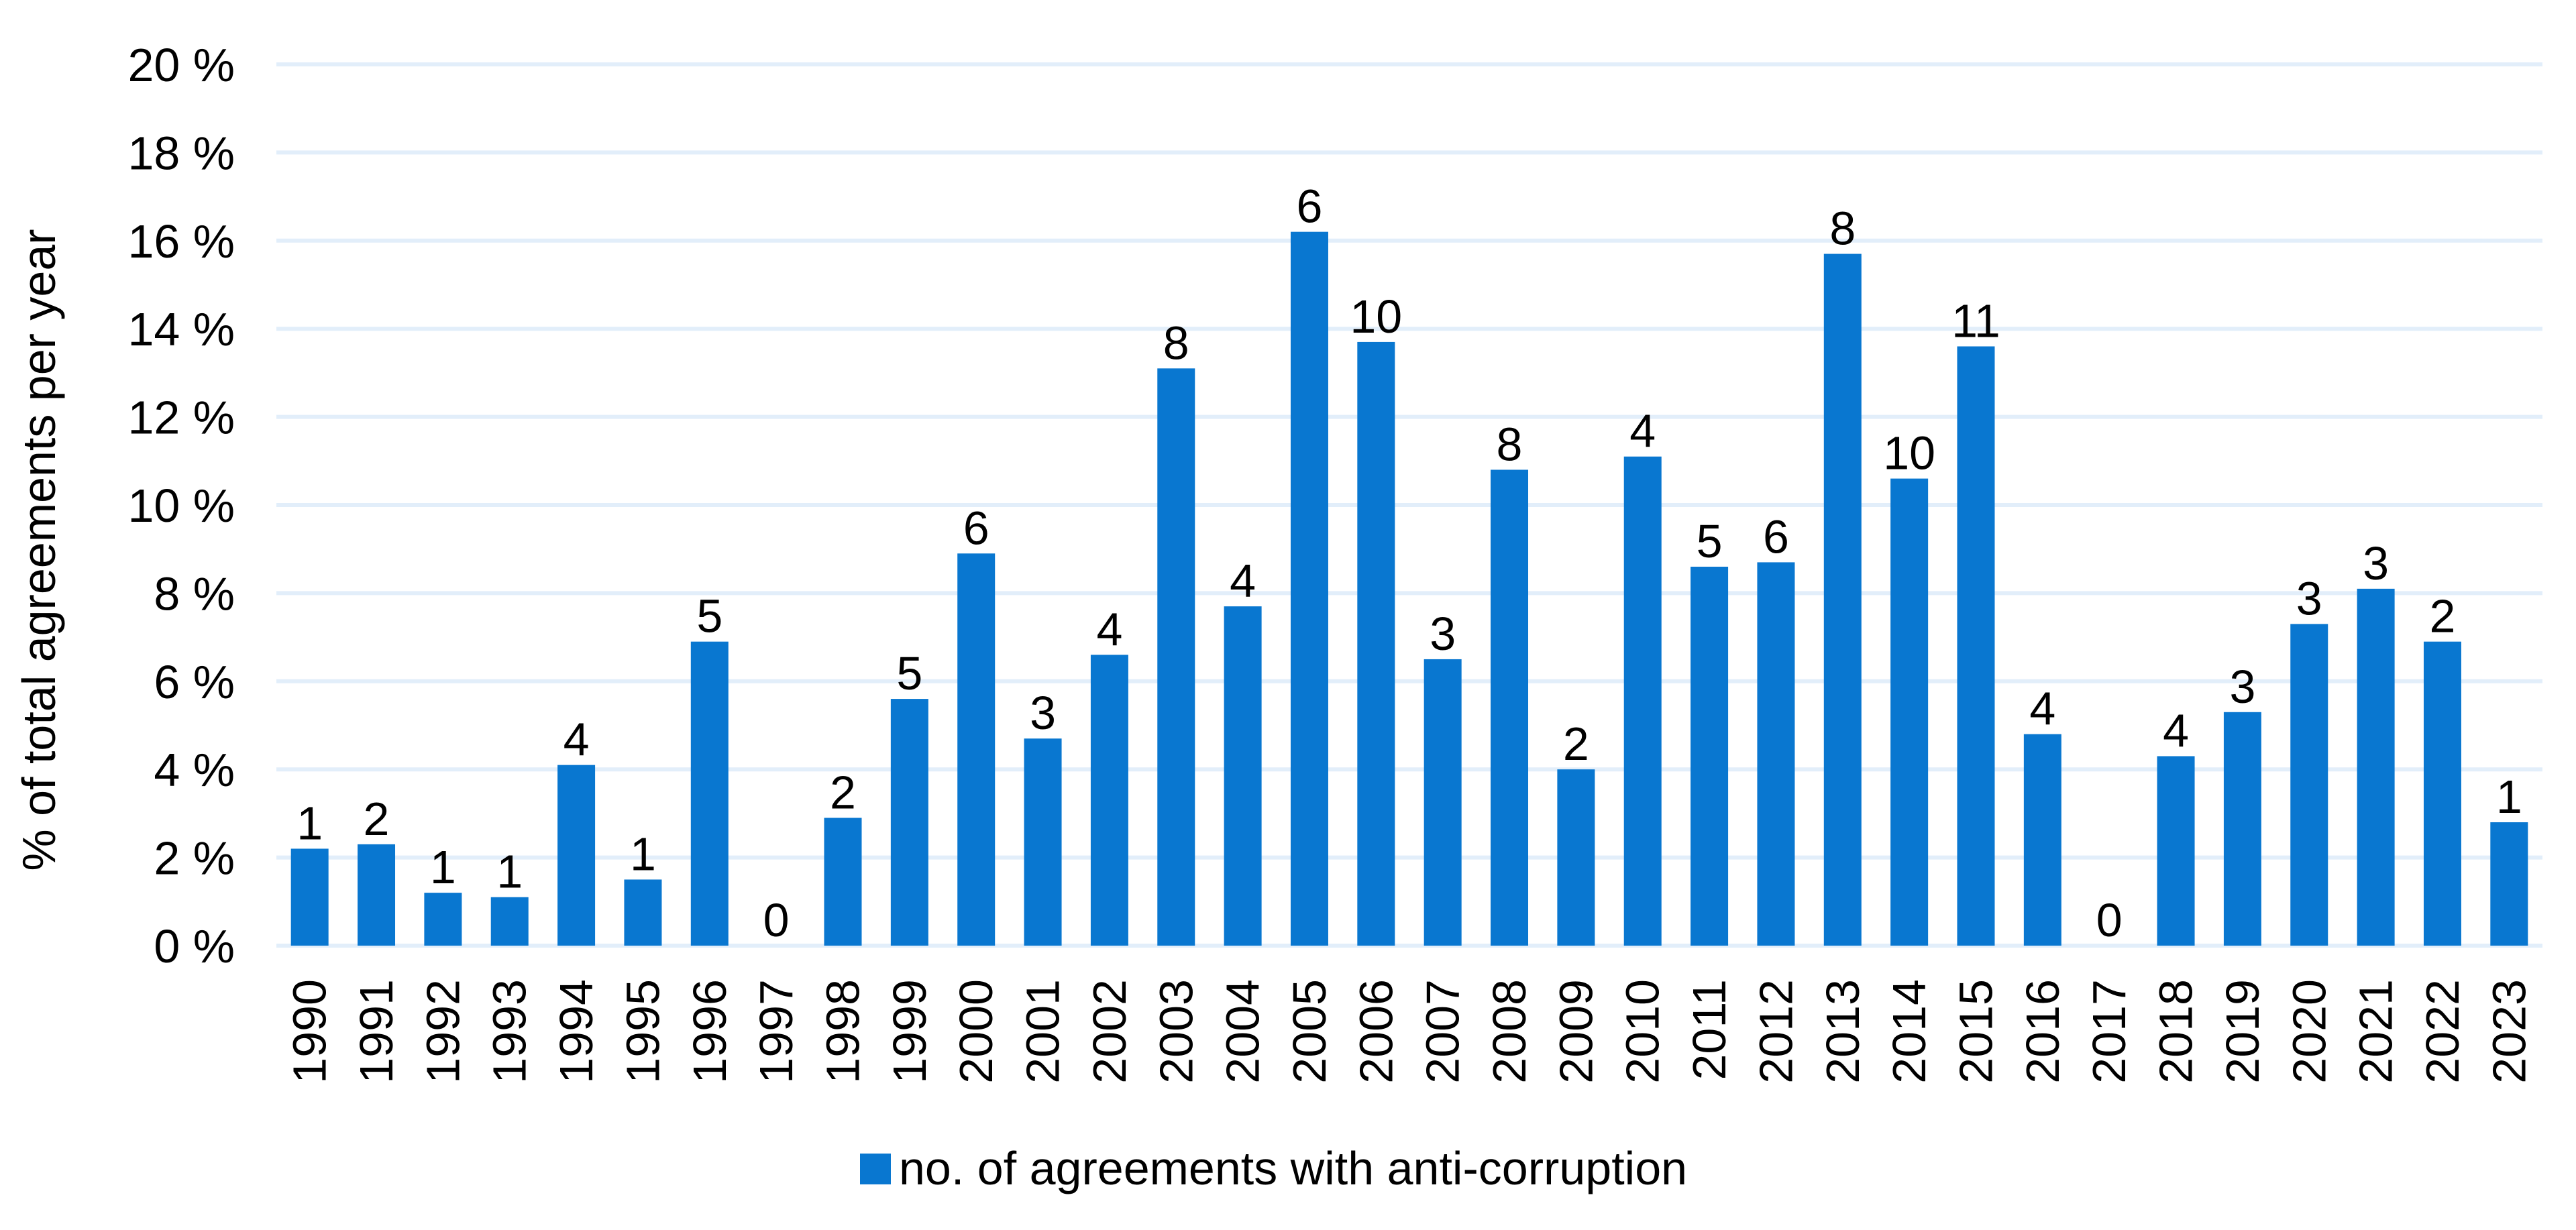  I want to click on bar-1992, so click(443, 919).